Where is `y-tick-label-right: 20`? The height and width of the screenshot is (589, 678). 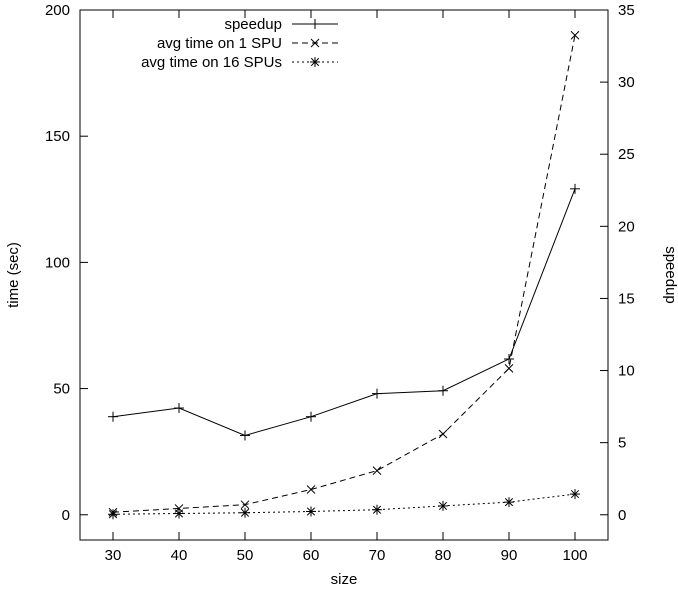
y-tick-label-right: 20 is located at coordinates (626, 226).